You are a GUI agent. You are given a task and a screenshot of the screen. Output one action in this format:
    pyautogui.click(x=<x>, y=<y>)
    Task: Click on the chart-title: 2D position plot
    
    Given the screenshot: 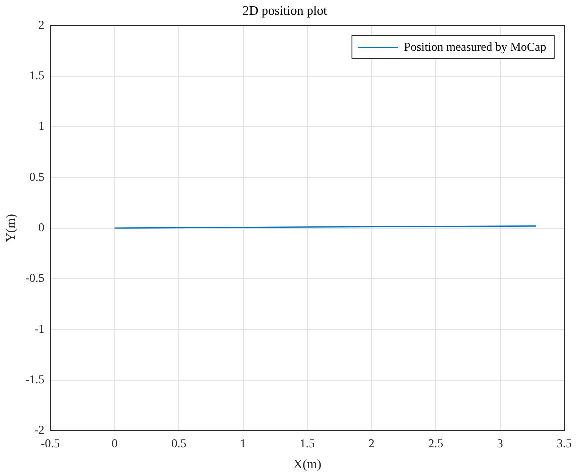 What is the action you would take?
    pyautogui.click(x=285, y=10)
    